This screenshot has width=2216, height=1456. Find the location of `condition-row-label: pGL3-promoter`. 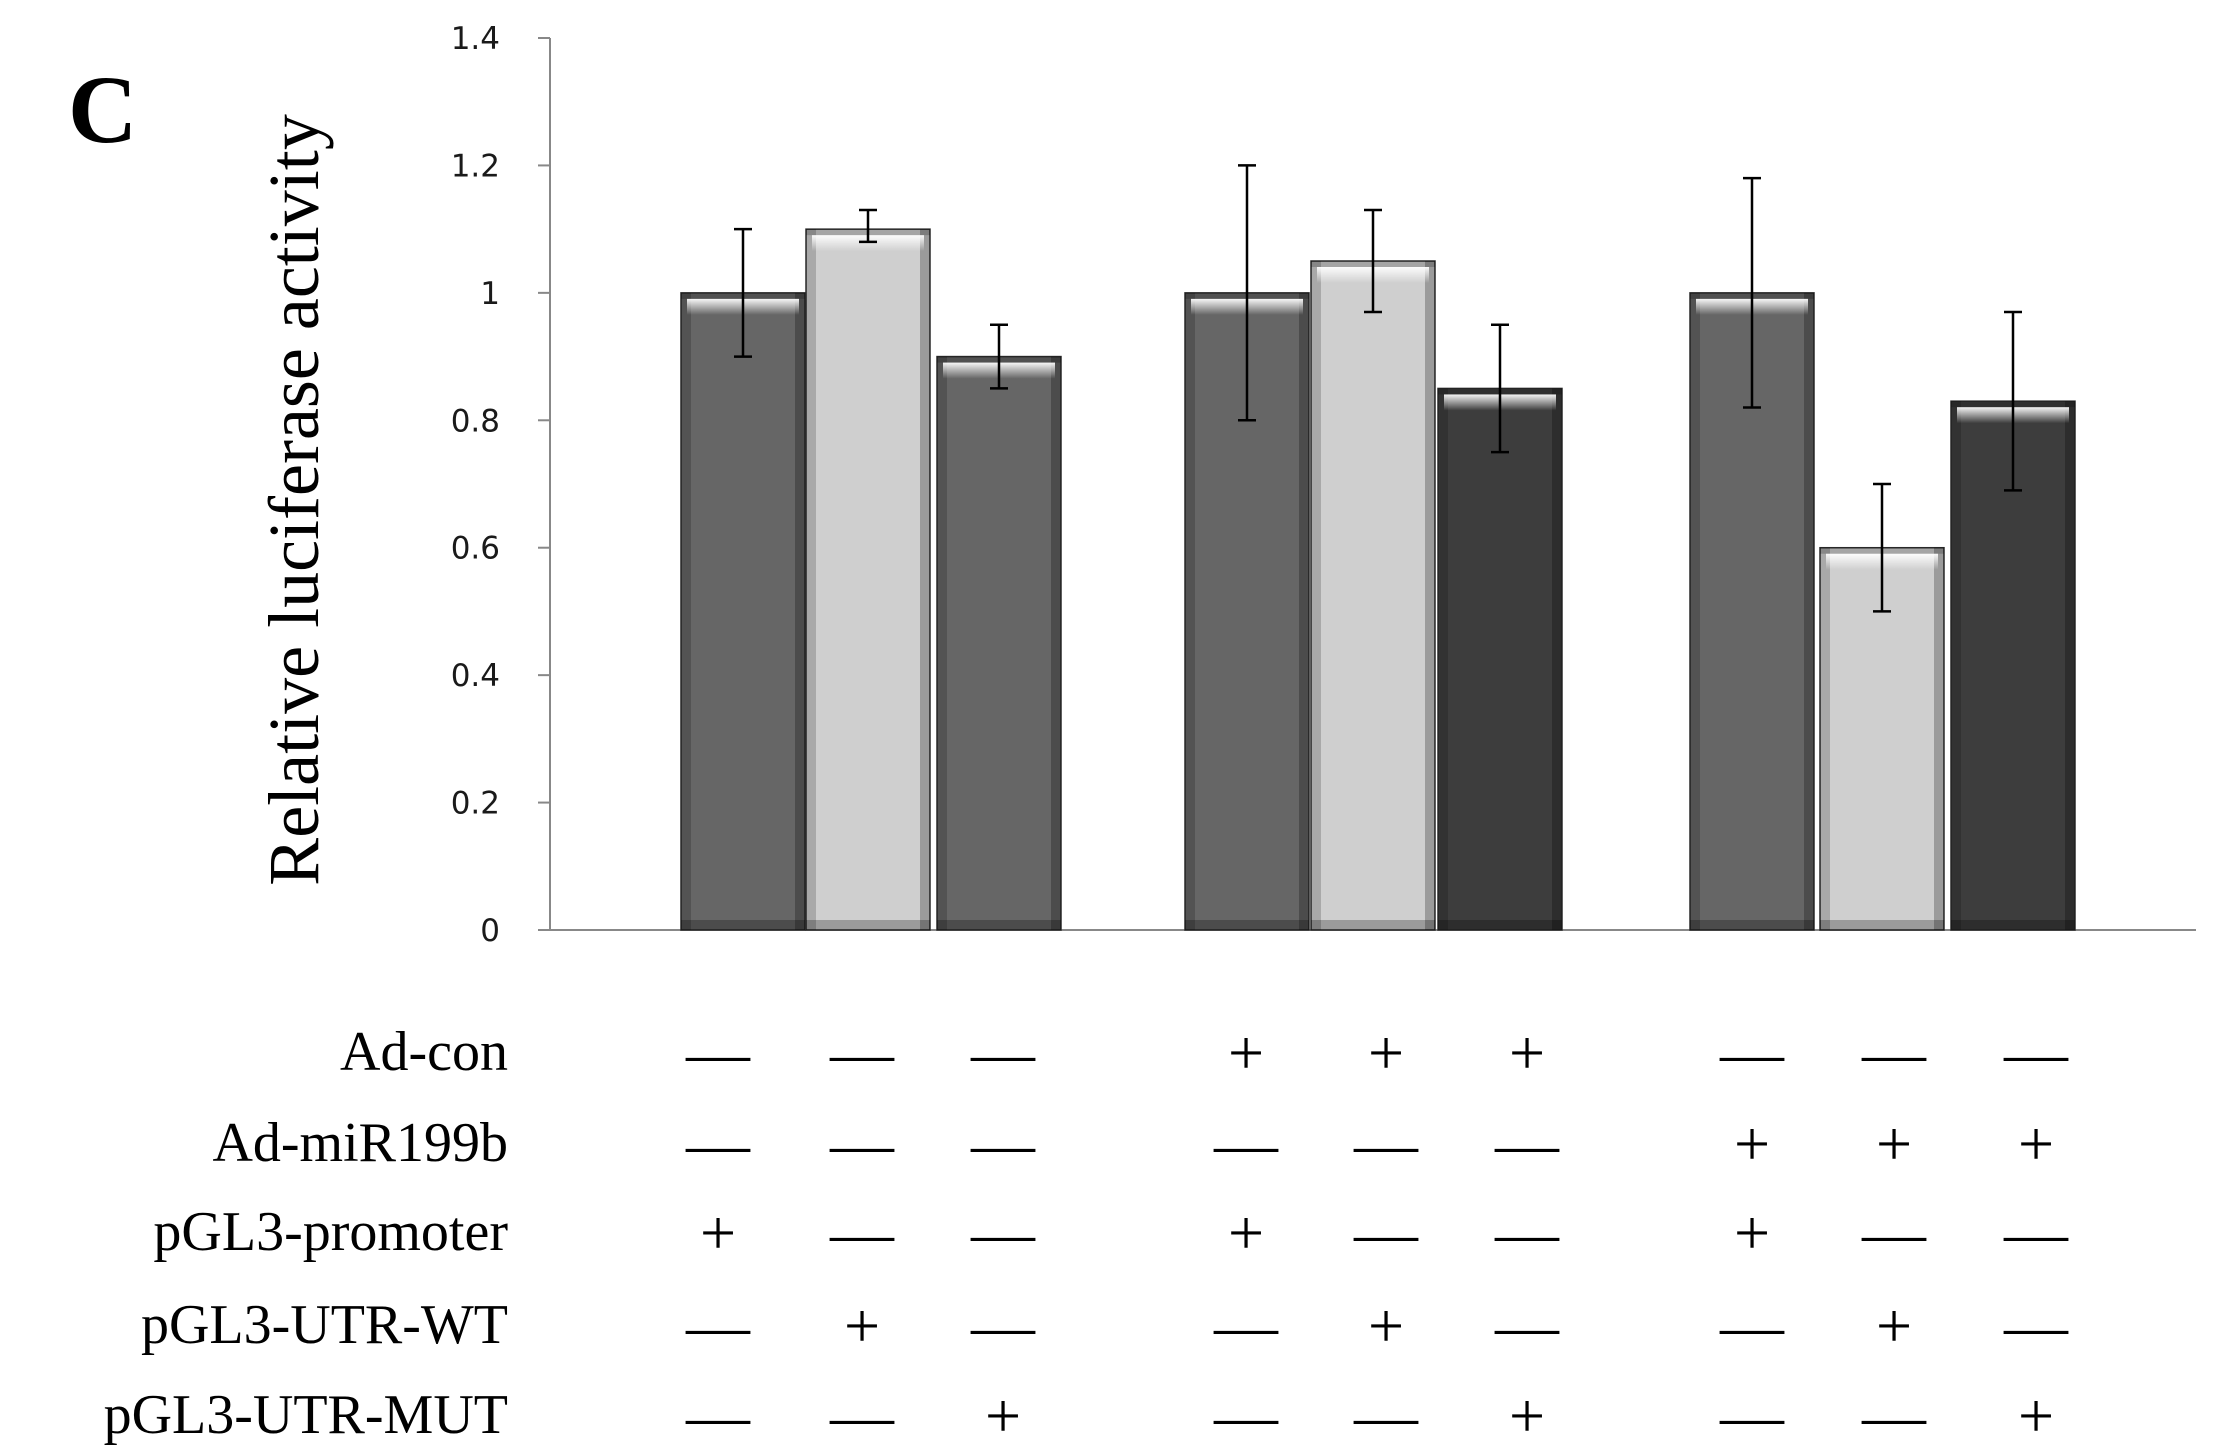

condition-row-label: pGL3-promoter is located at coordinates (330, 1232).